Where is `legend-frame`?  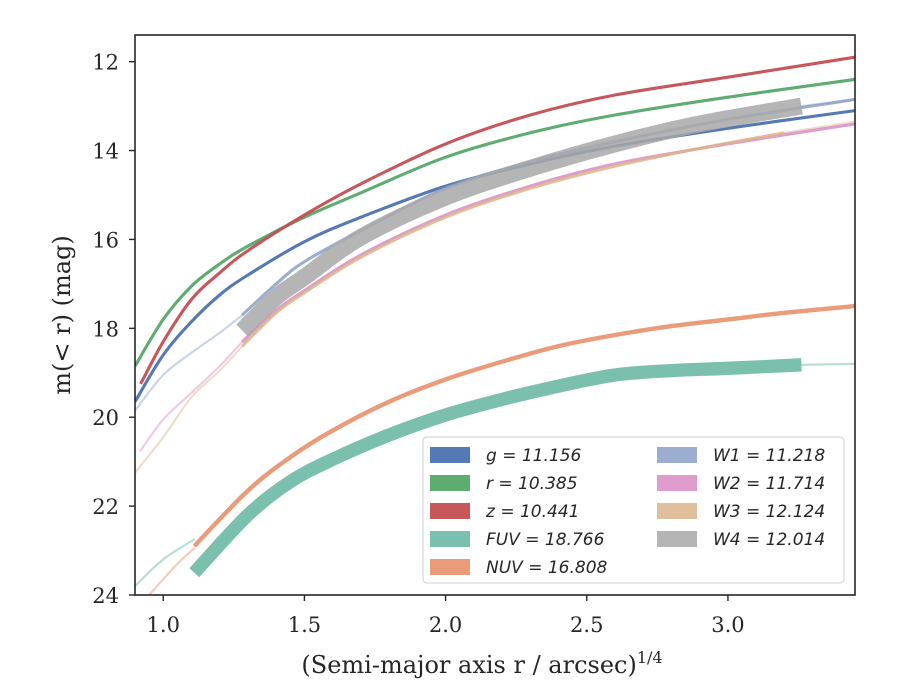 legend-frame is located at coordinates (633, 510).